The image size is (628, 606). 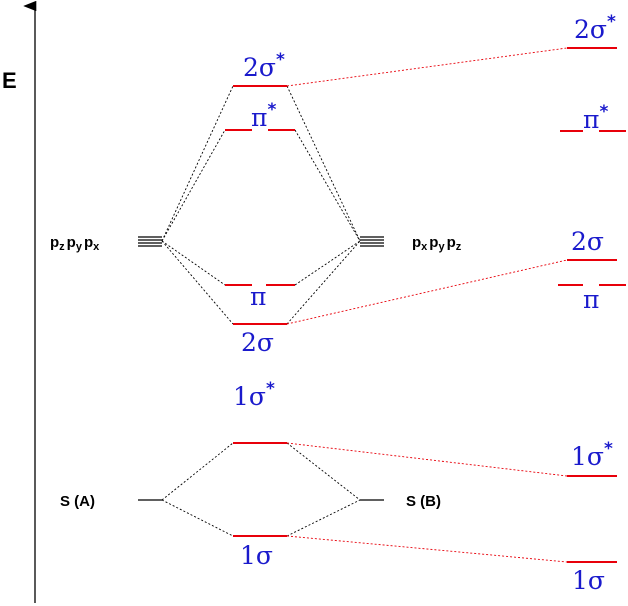 What do you see at coordinates (423, 501) in the screenshot?
I see `right-s-orbital-label: S (B)` at bounding box center [423, 501].